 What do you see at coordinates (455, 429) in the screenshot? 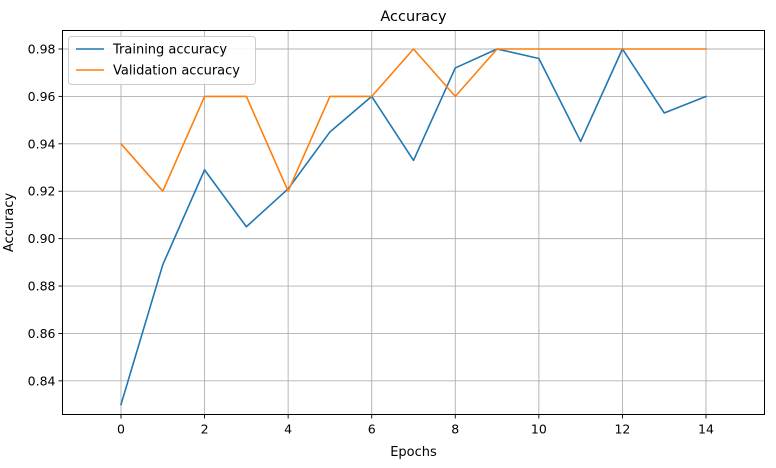
I see `x-tick-label: 8` at bounding box center [455, 429].